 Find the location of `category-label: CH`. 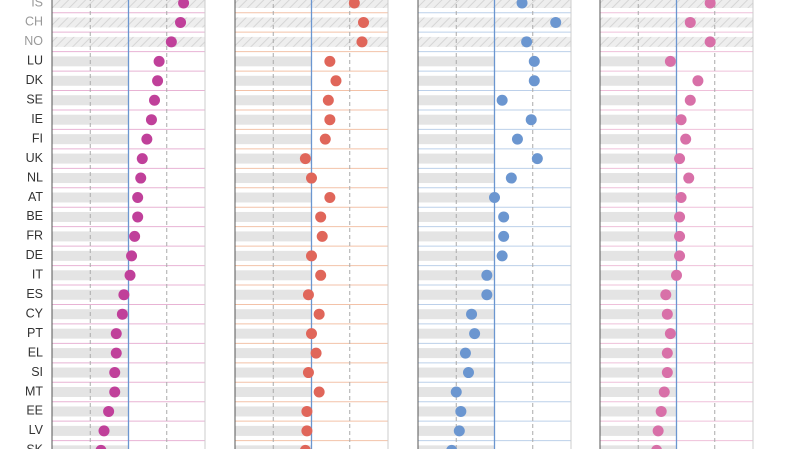

category-label: CH is located at coordinates (34, 22).